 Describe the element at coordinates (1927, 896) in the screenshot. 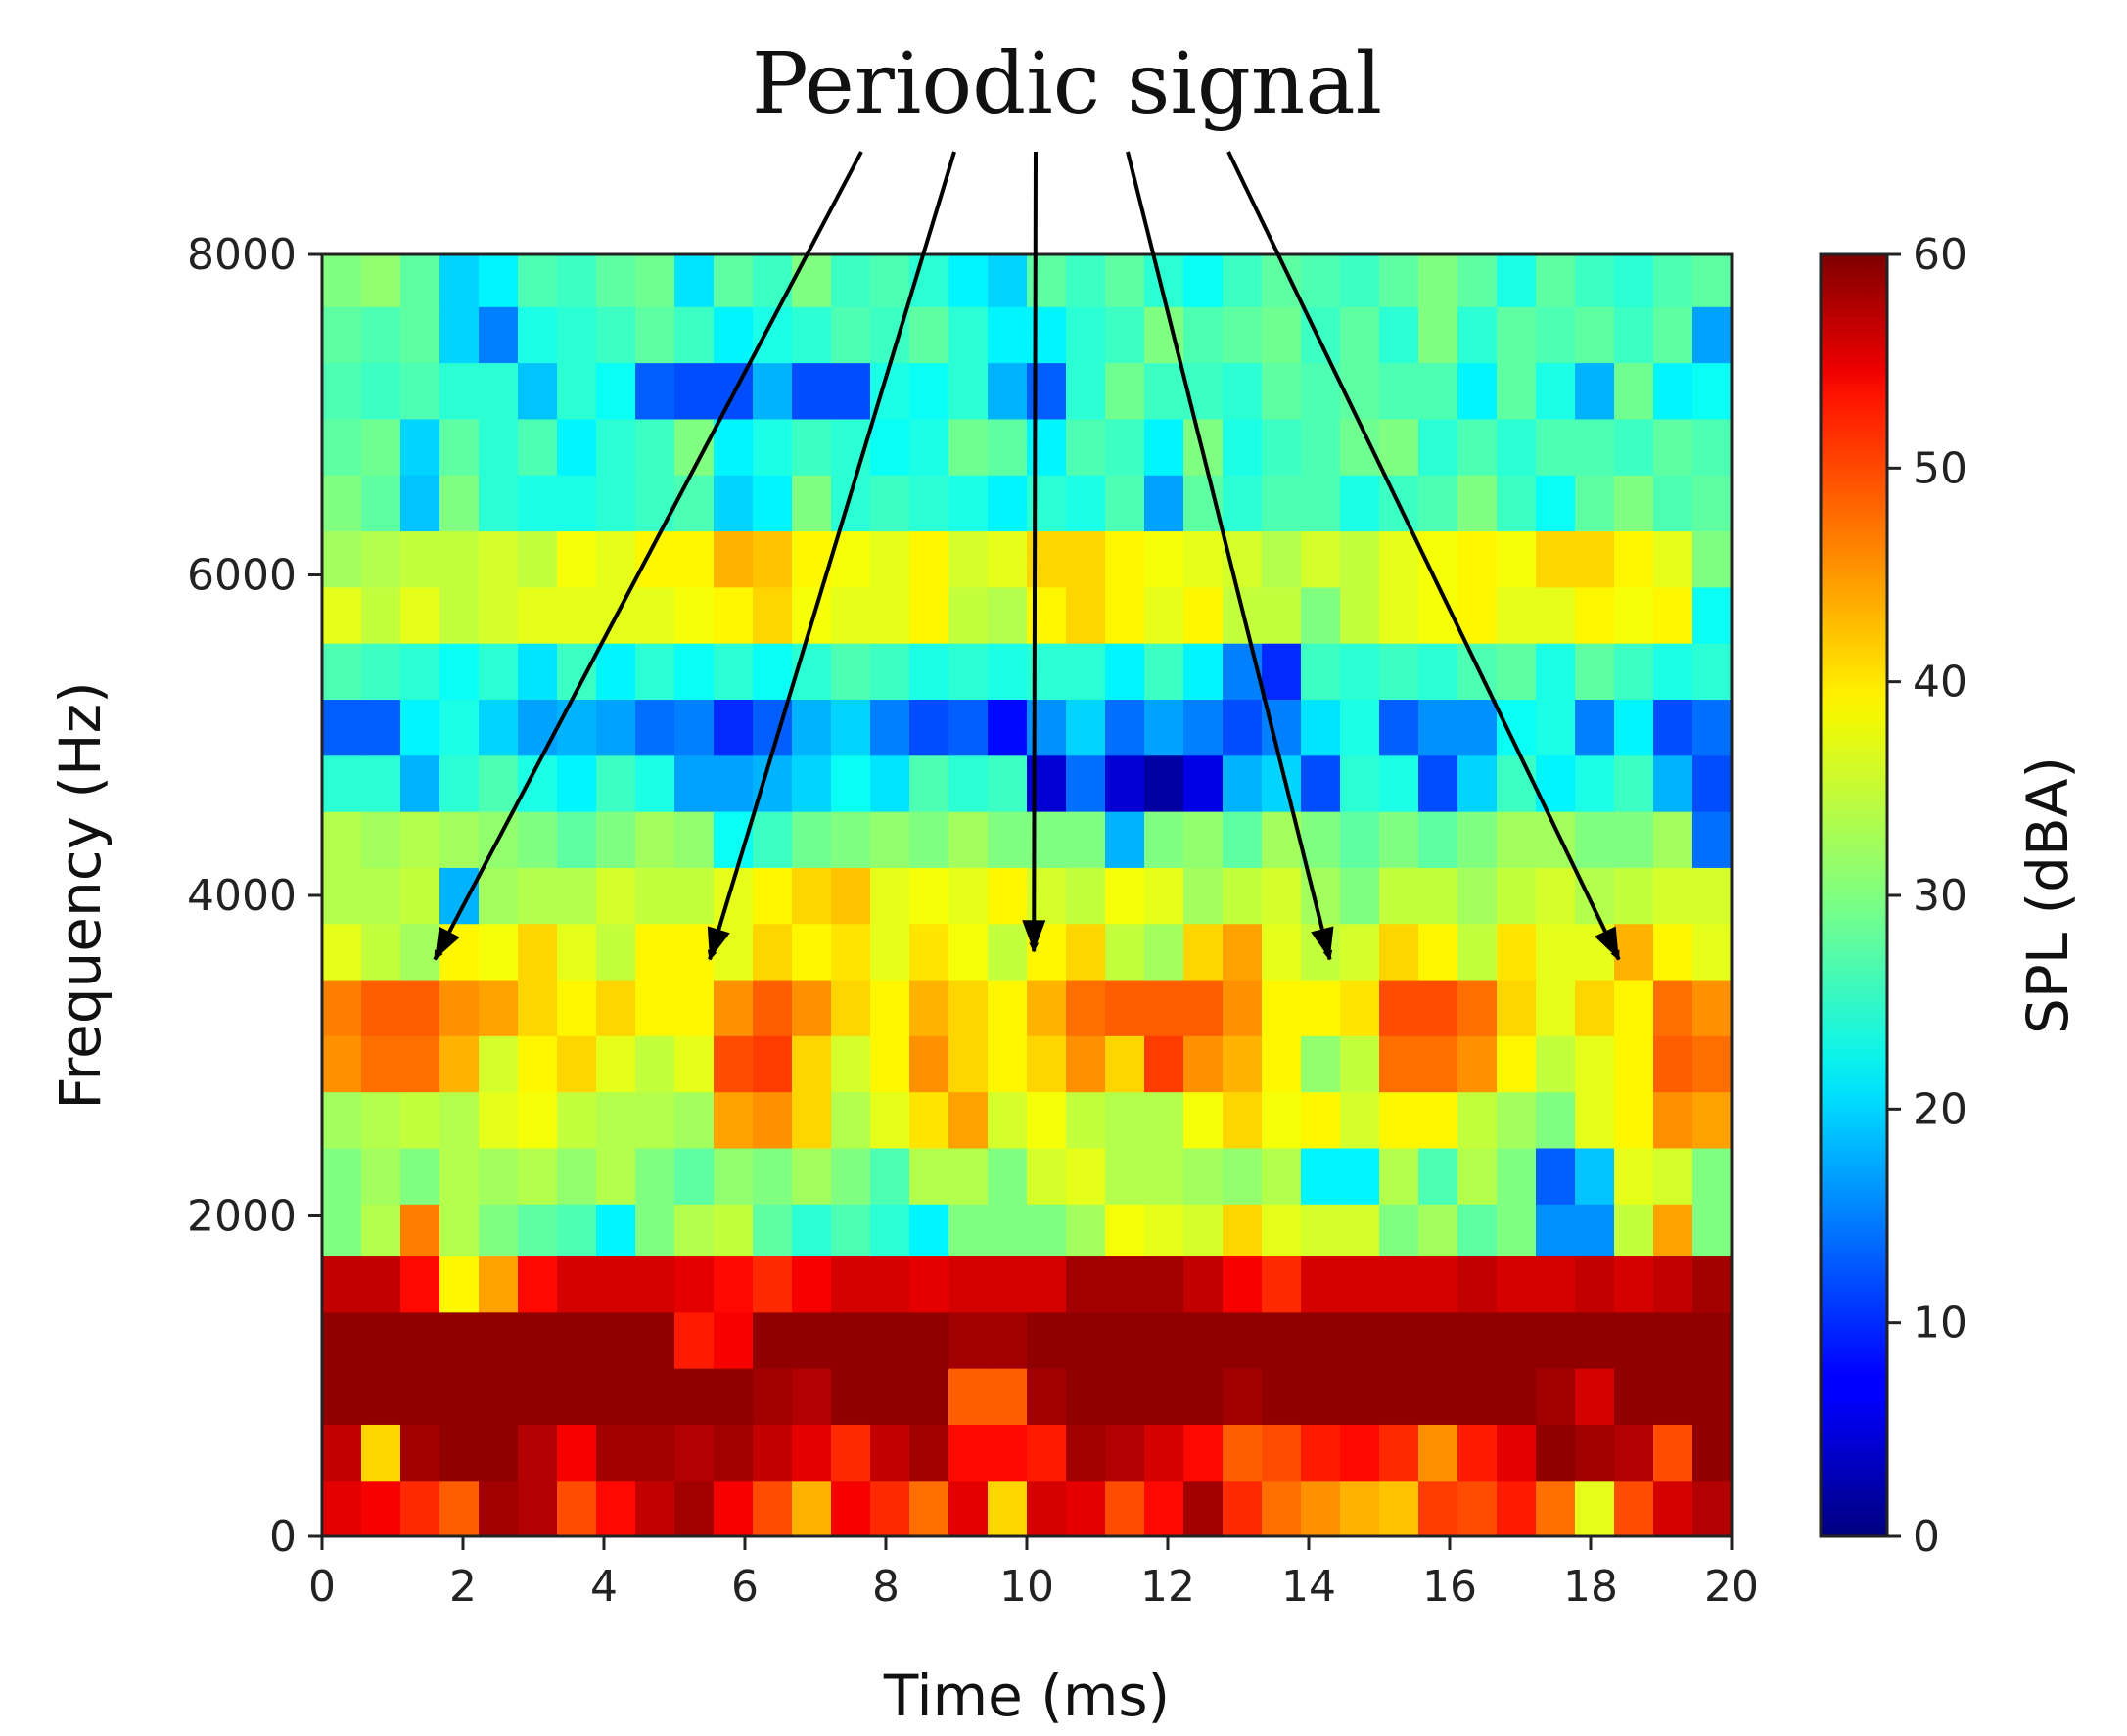

I see `colorbar-axis: 0 10 20 30 40 50 60` at that location.